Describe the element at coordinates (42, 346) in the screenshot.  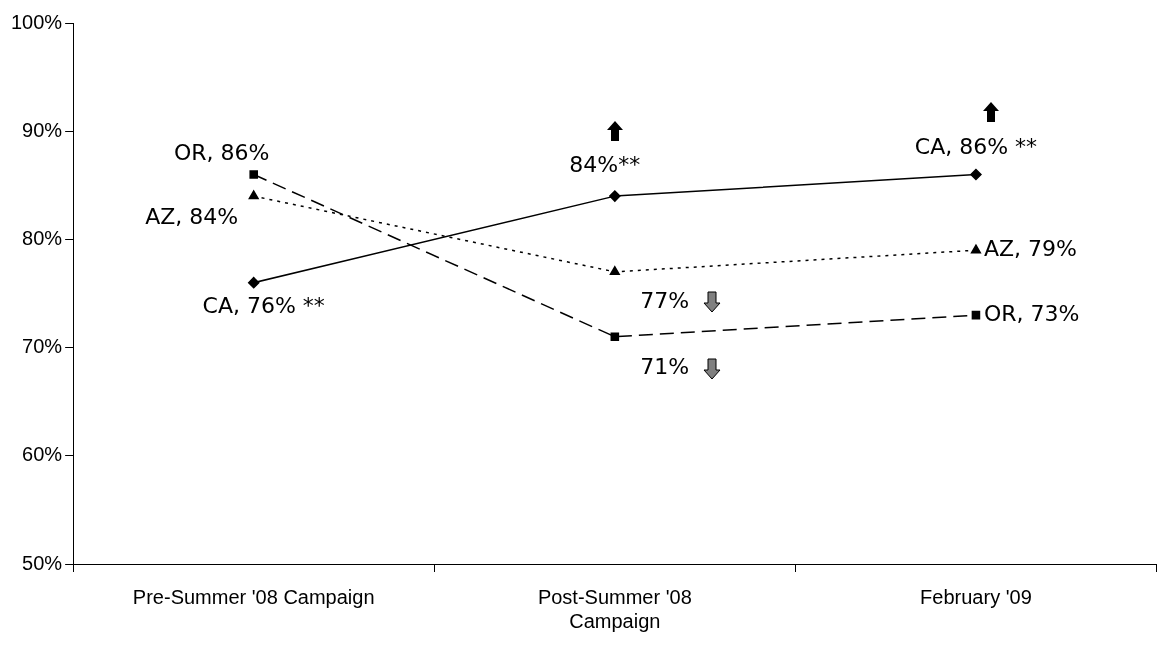
I see `y-tick-label: 70%` at that location.